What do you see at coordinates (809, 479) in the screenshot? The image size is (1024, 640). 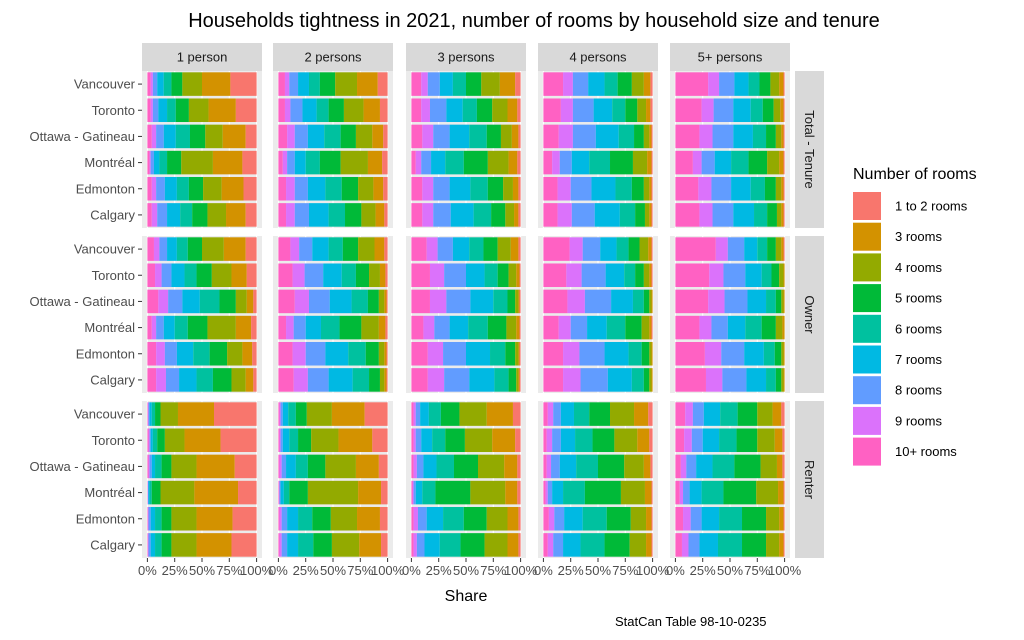 I see `row-strip-background` at bounding box center [809, 479].